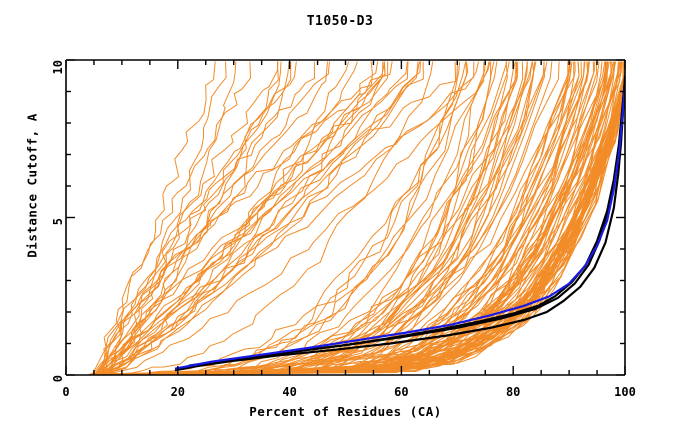  I want to click on x-tick-label: 100, so click(625, 392).